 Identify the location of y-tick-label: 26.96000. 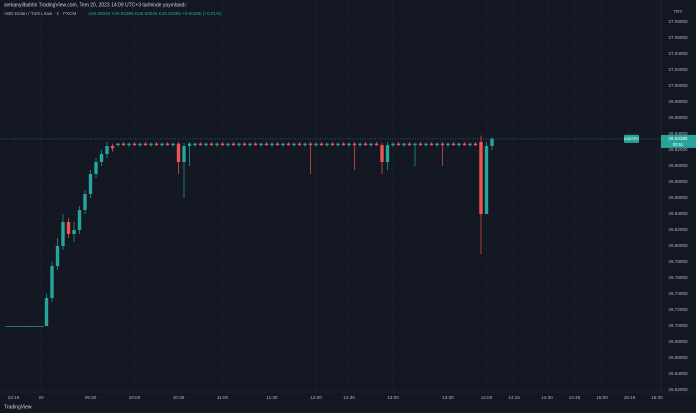
(678, 117).